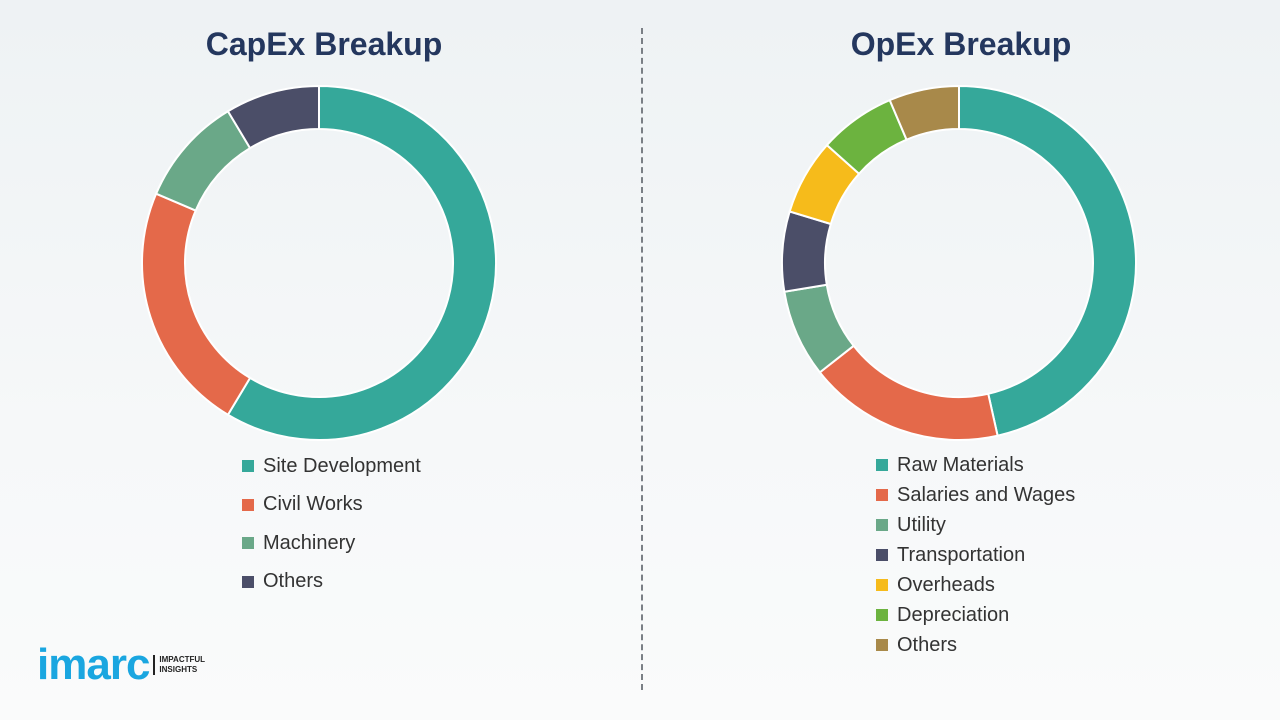 The width and height of the screenshot is (1280, 720). I want to click on slice-site-development, so click(361, 262).